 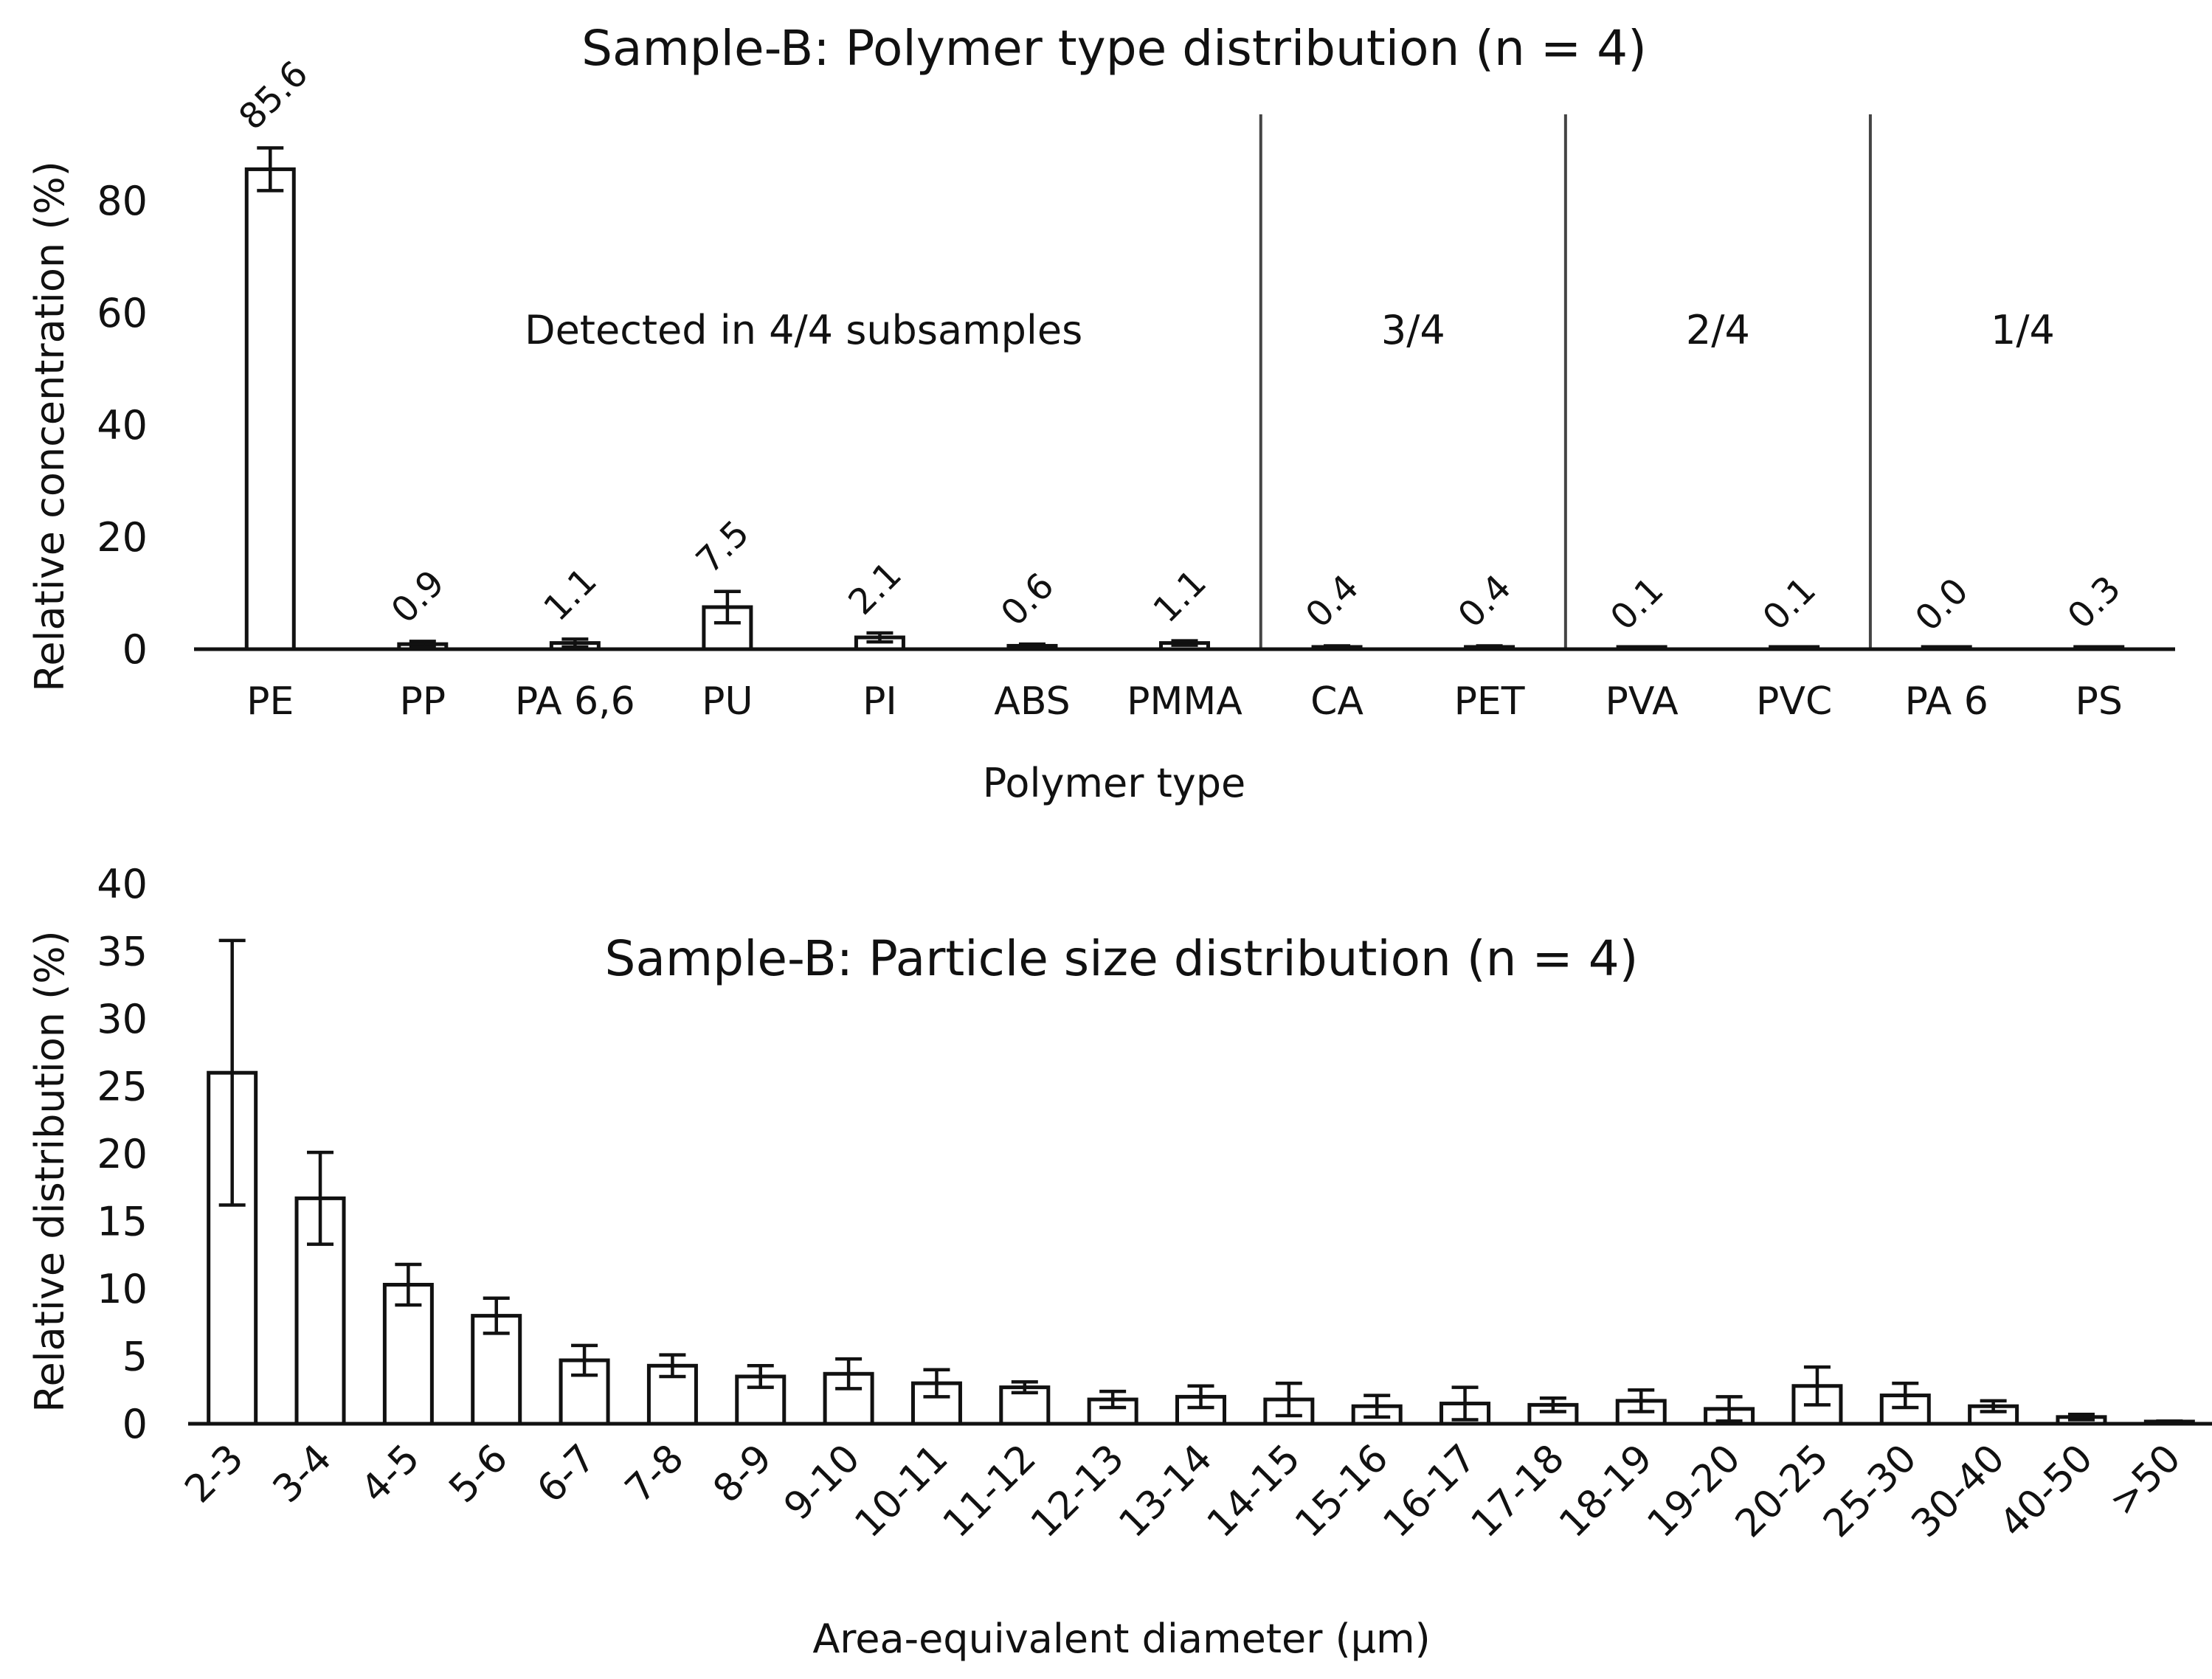 I want to click on x-tick-label: 8-9, so click(x=743, y=1474).